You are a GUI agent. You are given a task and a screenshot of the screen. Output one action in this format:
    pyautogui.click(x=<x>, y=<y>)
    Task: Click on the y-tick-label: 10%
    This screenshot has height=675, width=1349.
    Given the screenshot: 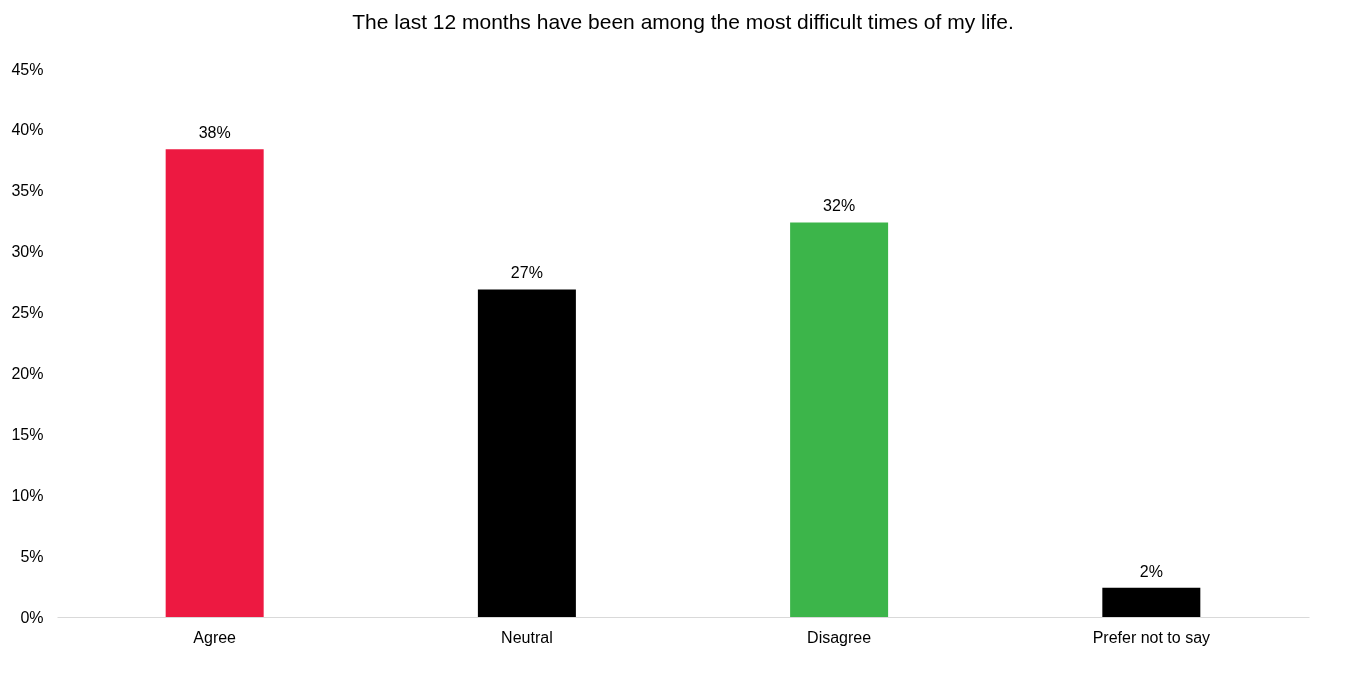 What is the action you would take?
    pyautogui.click(x=27, y=495)
    